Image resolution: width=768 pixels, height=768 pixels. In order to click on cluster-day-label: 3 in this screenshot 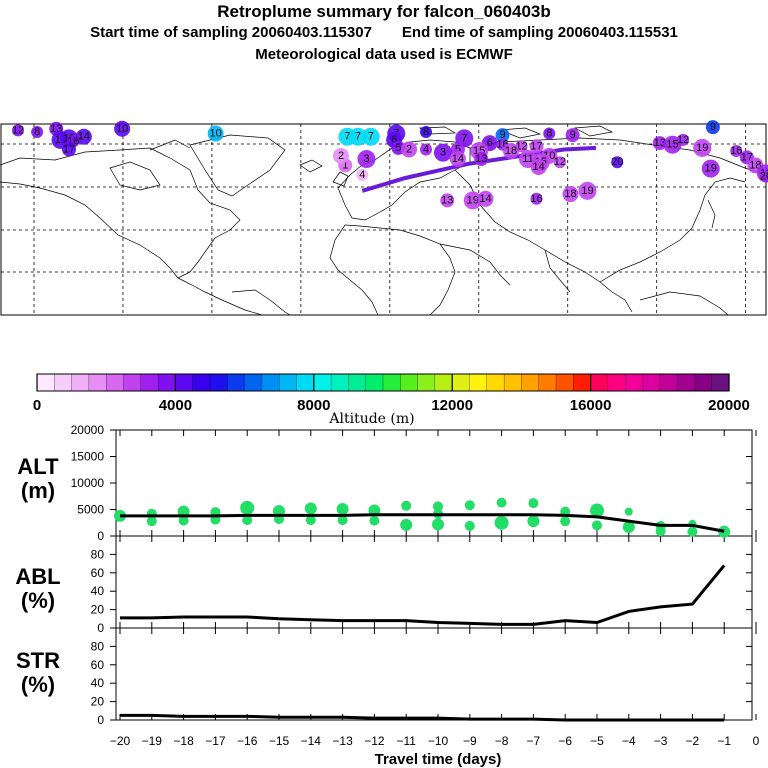, I will do `click(443, 153)`.